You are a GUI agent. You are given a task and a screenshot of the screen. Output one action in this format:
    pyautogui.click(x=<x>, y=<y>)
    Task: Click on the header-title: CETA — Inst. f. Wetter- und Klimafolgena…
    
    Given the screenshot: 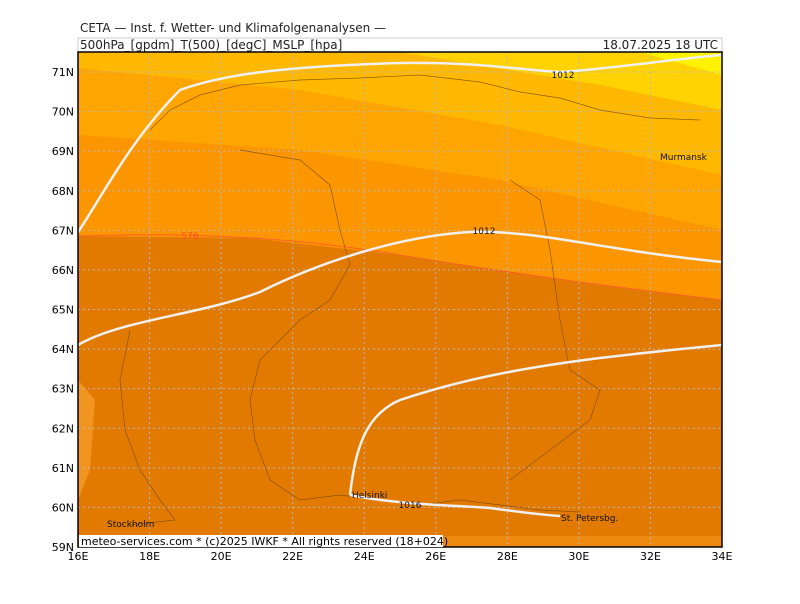 What is the action you would take?
    pyautogui.click(x=233, y=28)
    